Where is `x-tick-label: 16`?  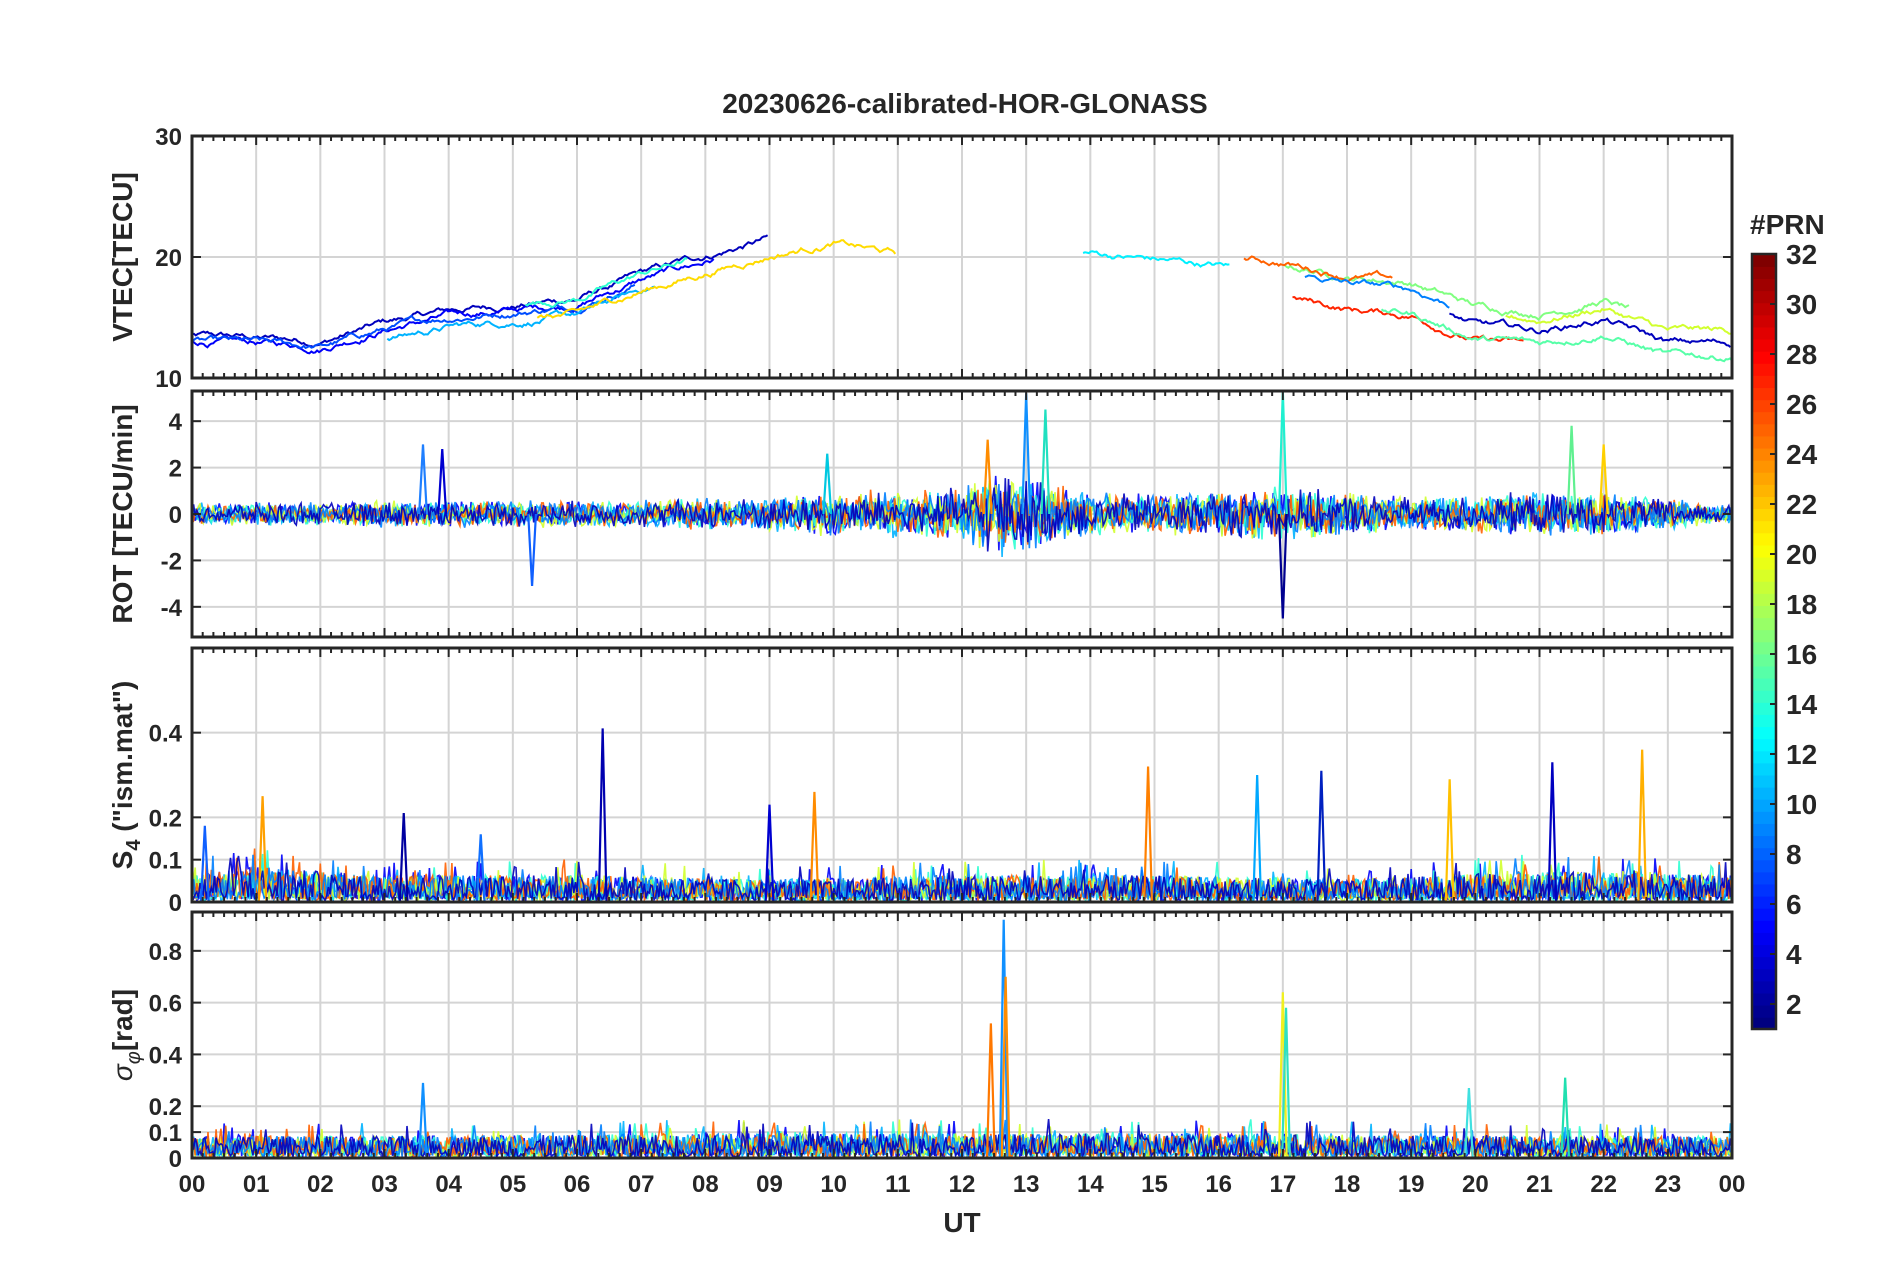
x-tick-label: 16 is located at coordinates (1218, 1184).